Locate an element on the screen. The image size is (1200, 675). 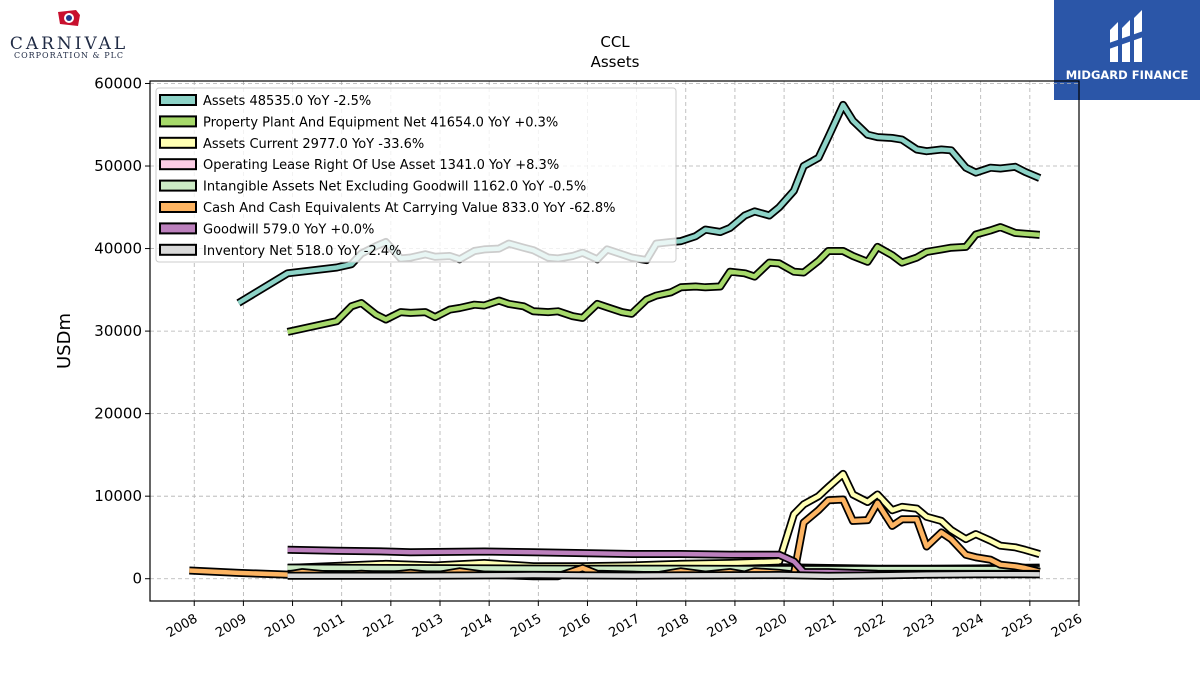
x-tick-label: 2022 is located at coordinates (870, 626).